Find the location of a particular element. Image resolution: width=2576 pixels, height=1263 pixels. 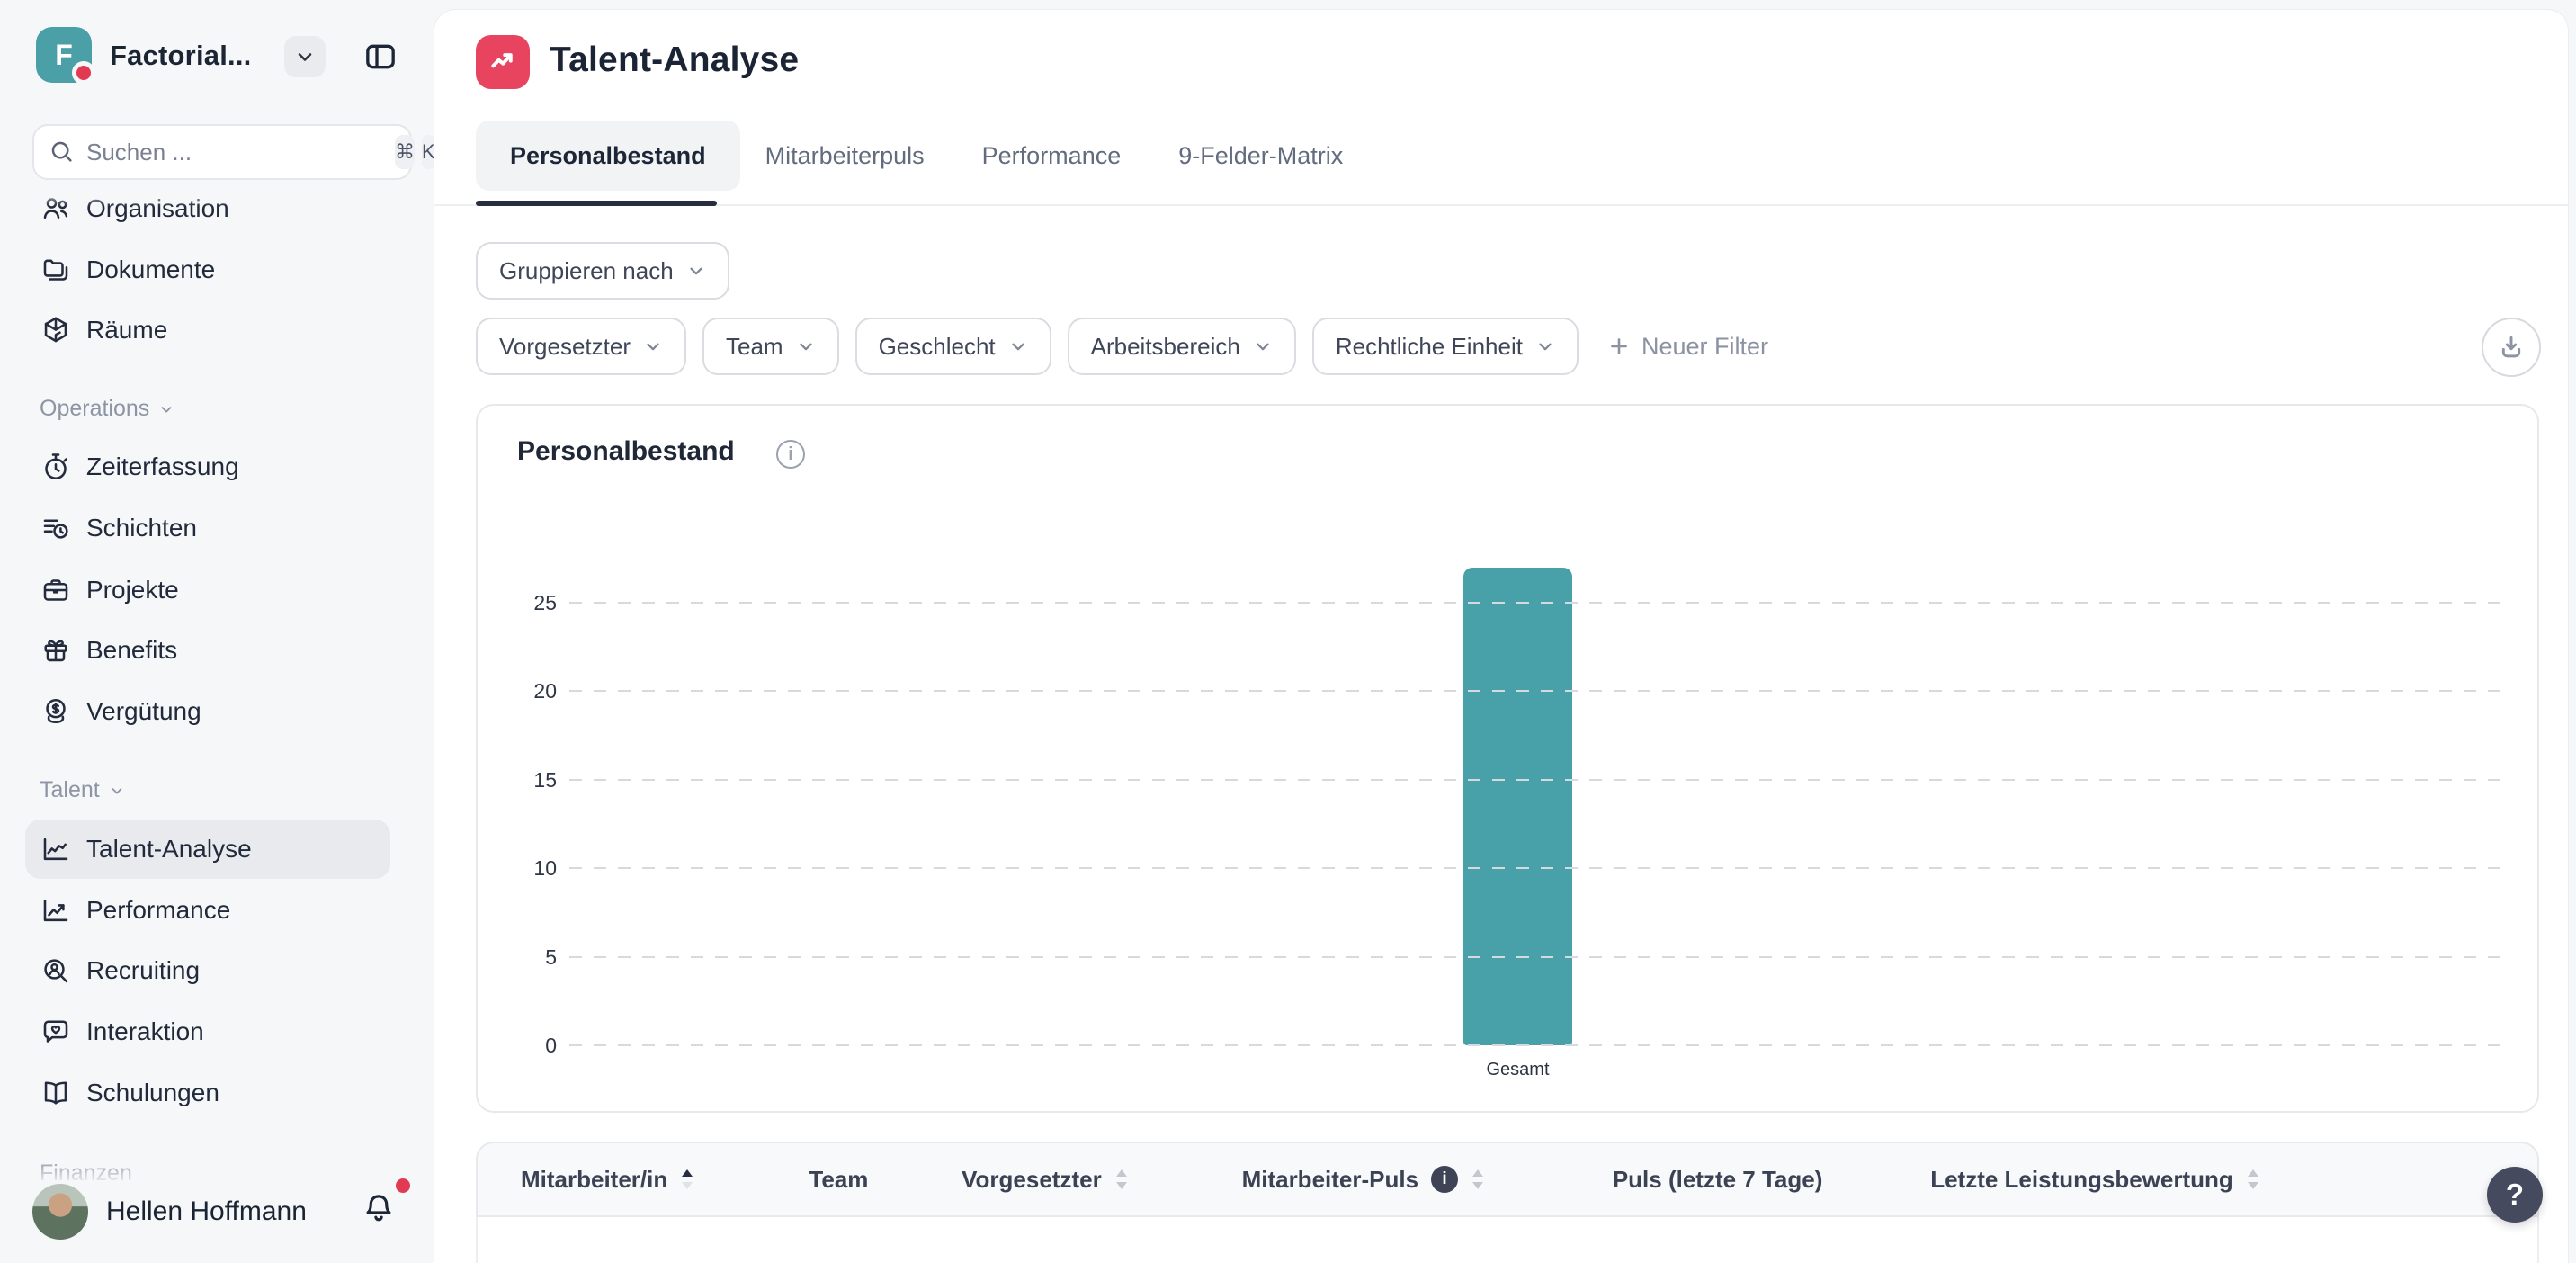

sidebar-item-raeume: Räume is located at coordinates (217, 330).